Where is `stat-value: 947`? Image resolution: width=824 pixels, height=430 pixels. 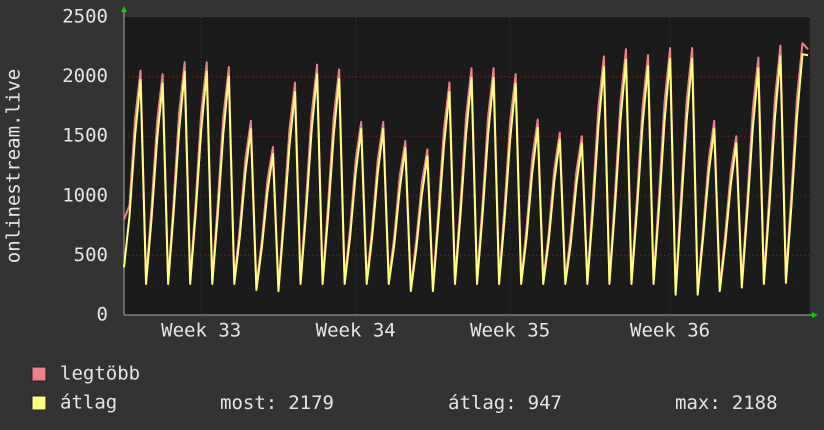 stat-value: 947 is located at coordinates (545, 403).